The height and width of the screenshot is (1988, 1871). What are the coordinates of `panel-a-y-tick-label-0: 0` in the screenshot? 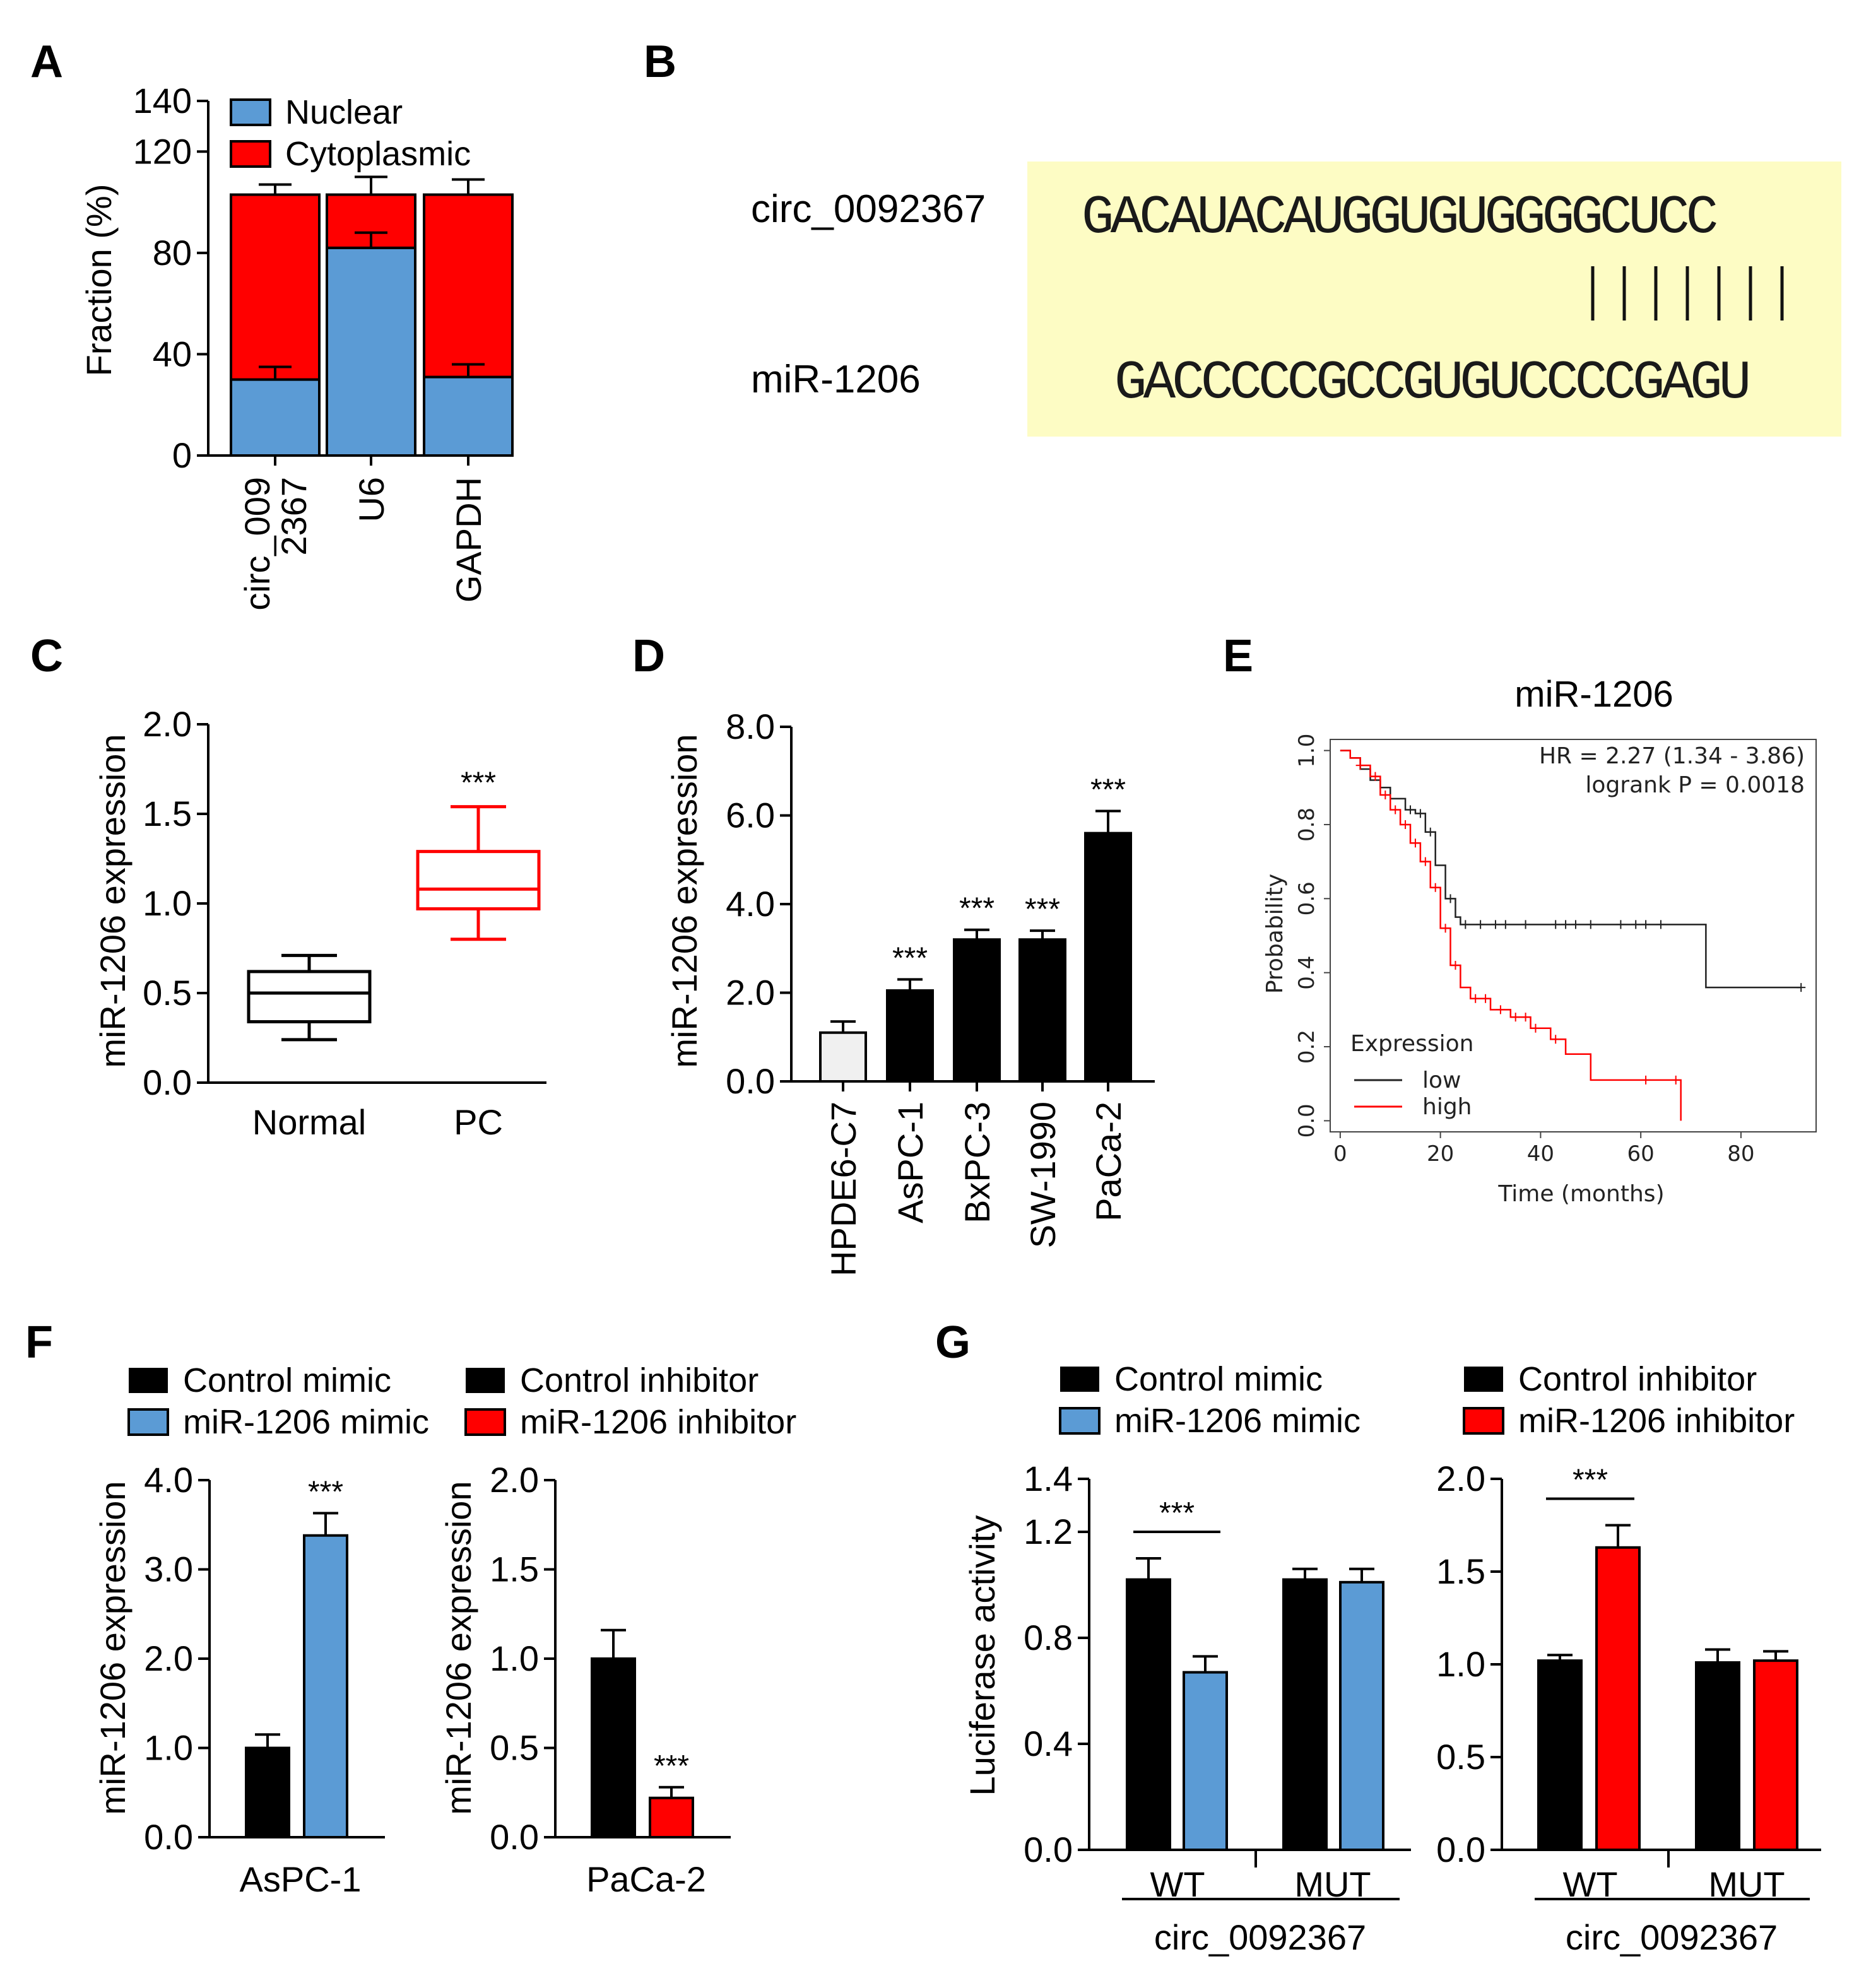 It's located at (182, 455).